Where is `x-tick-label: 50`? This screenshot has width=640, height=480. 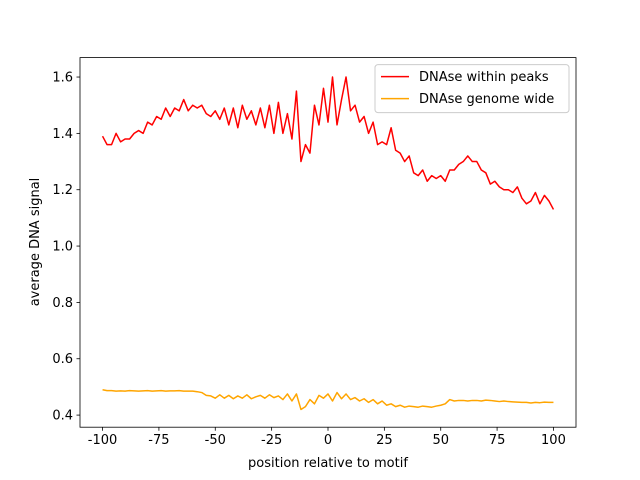
x-tick-label: 50 is located at coordinates (440, 440).